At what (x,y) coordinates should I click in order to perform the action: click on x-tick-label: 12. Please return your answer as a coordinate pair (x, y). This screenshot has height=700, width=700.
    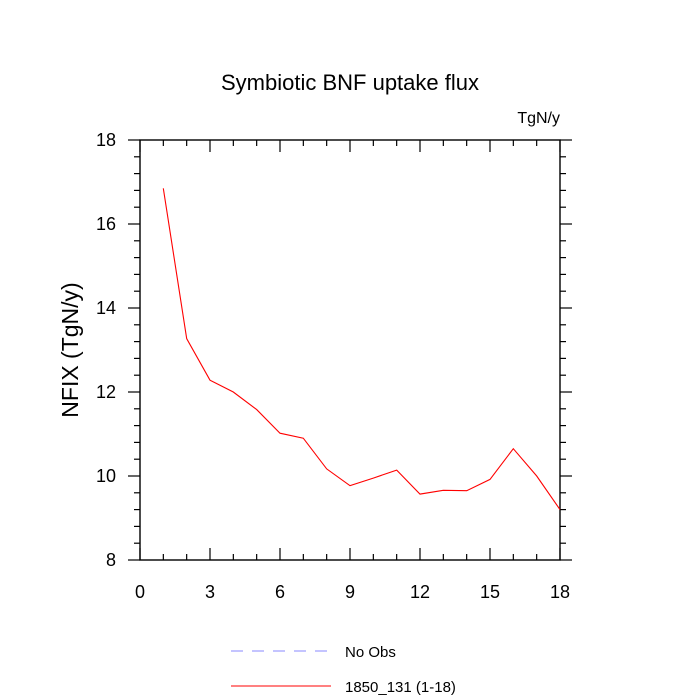
    Looking at the image, I should click on (420, 592).